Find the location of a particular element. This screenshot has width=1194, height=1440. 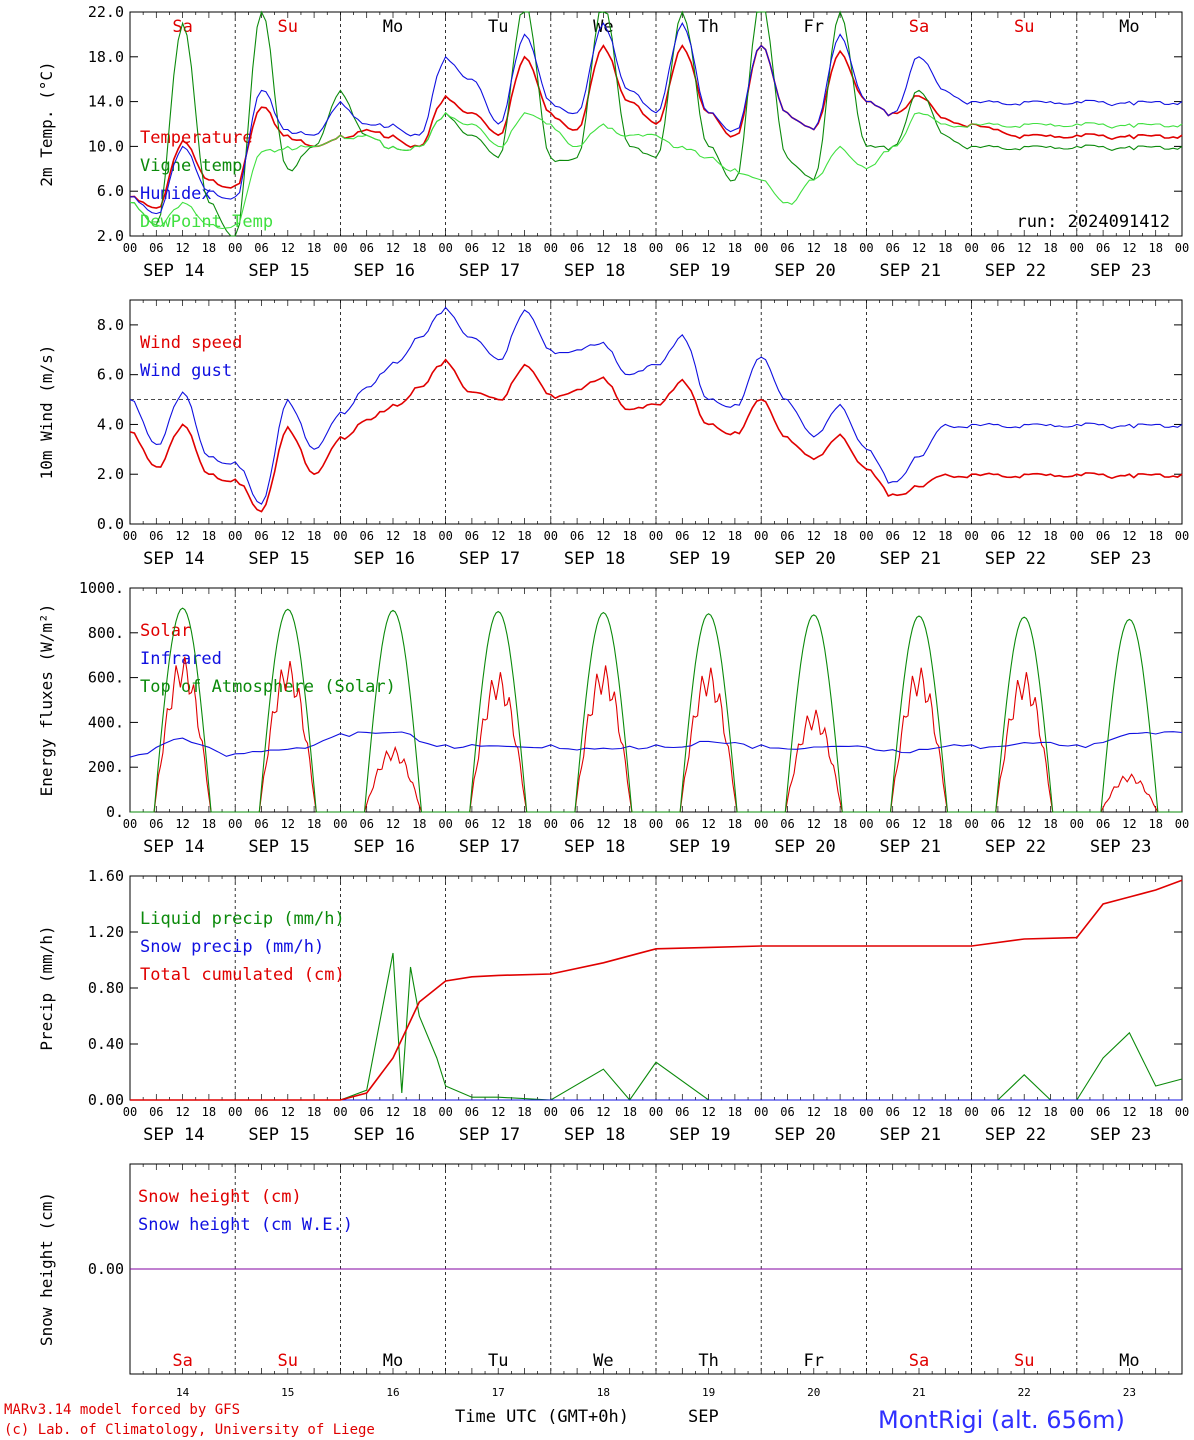

y-tick-label: 10.0 is located at coordinates (106, 146).